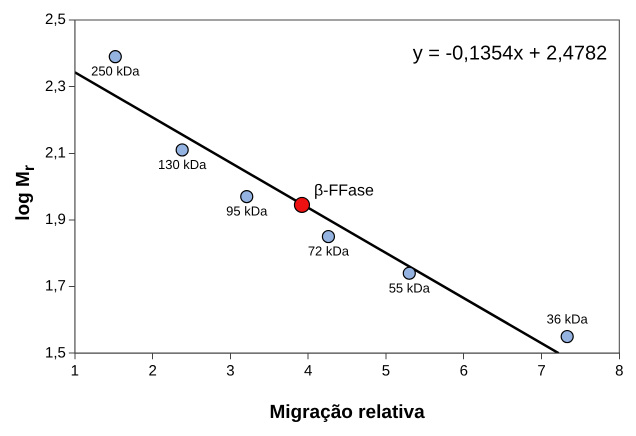 This screenshot has width=636, height=436. Describe the element at coordinates (230, 371) in the screenshot. I see `x-tick-label: 3` at that location.